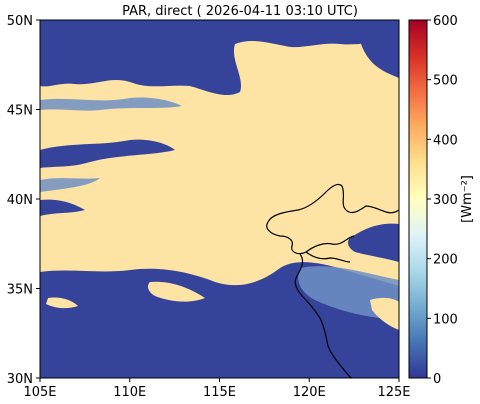  Describe the element at coordinates (219, 58) in the screenshot. I see `cloud-region-north` at that location.